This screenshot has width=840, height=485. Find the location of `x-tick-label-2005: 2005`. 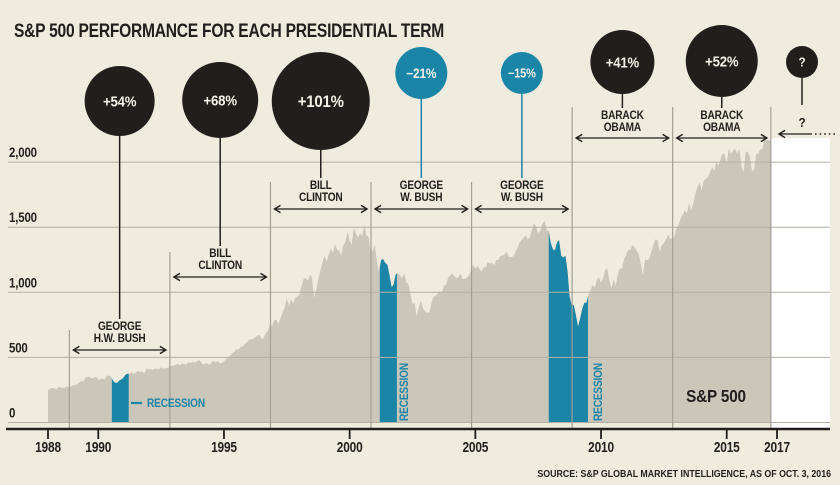

x-tick-label-2005: 2005 is located at coordinates (475, 447).